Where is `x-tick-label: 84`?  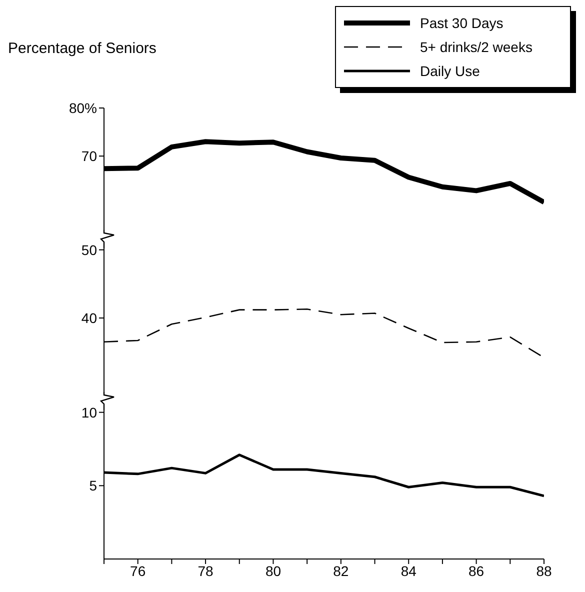 x-tick-label: 84 is located at coordinates (408, 570).